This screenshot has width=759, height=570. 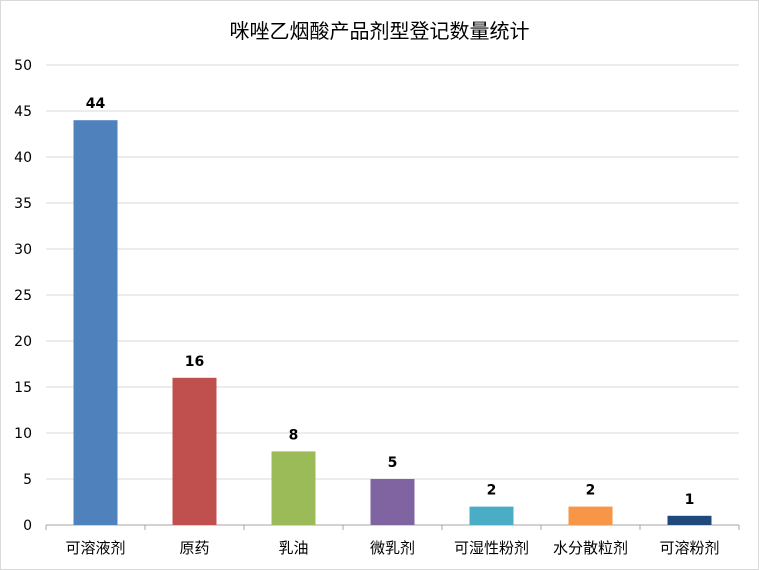 What do you see at coordinates (690, 500) in the screenshot?
I see `data-label: 1` at bounding box center [690, 500].